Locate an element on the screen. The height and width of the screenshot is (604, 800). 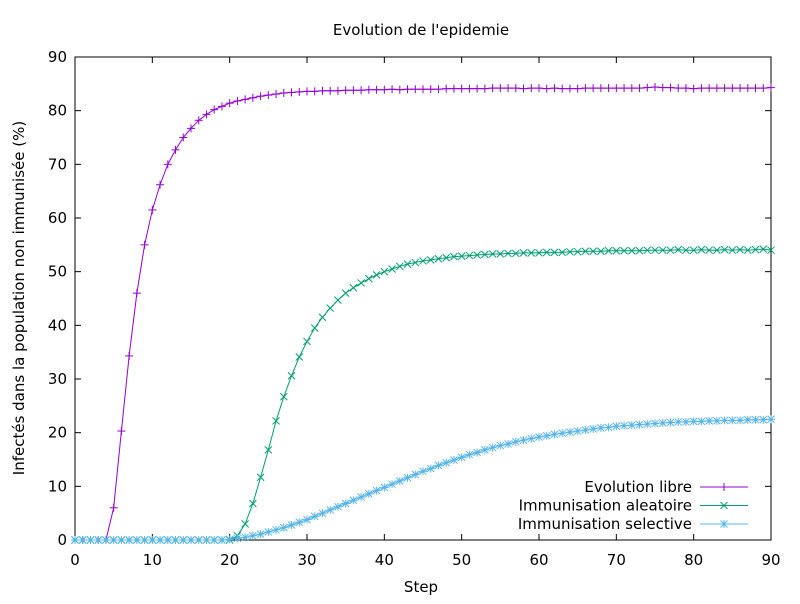
y-tick-label: 40 is located at coordinates (57, 325).